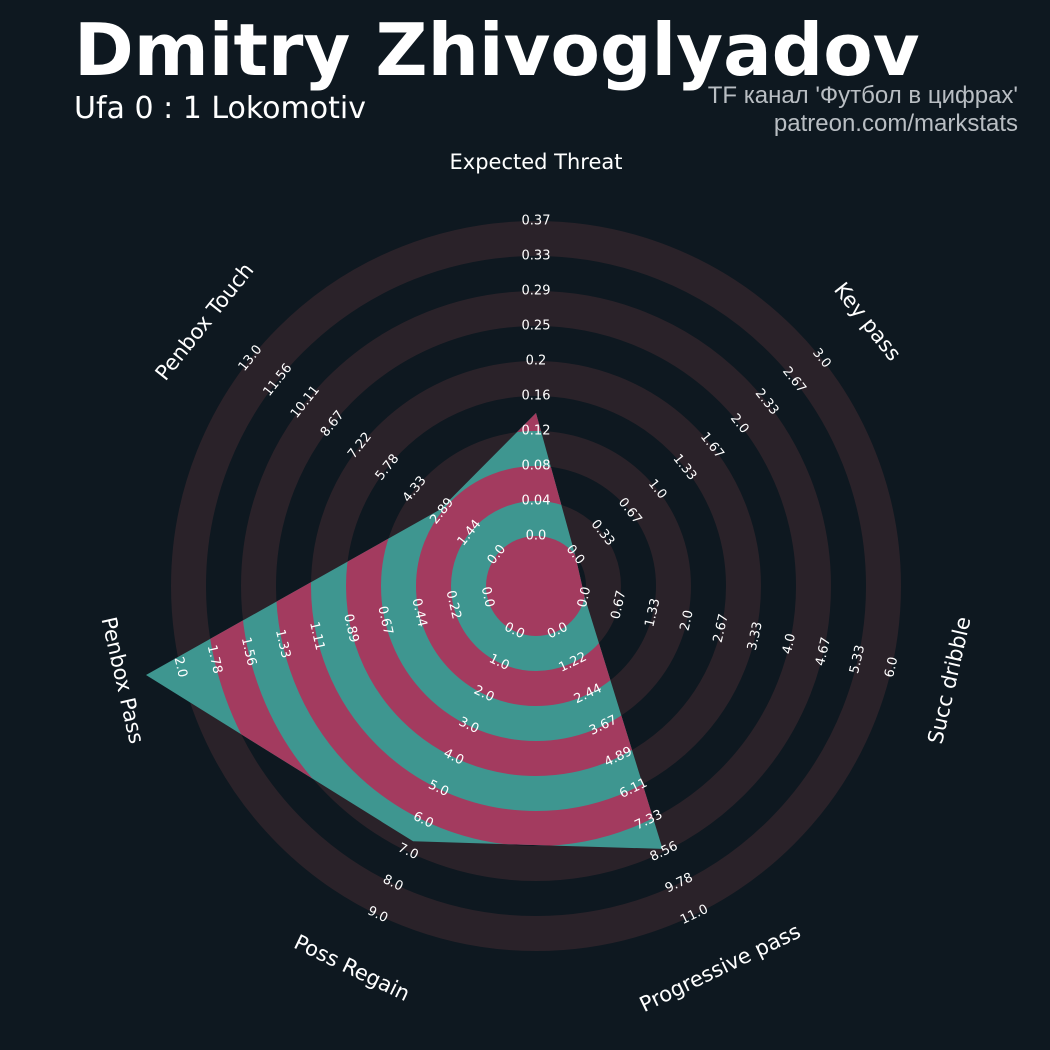 This screenshot has height=1050, width=1050. I want to click on tick-label: 2.67, so click(721, 629).